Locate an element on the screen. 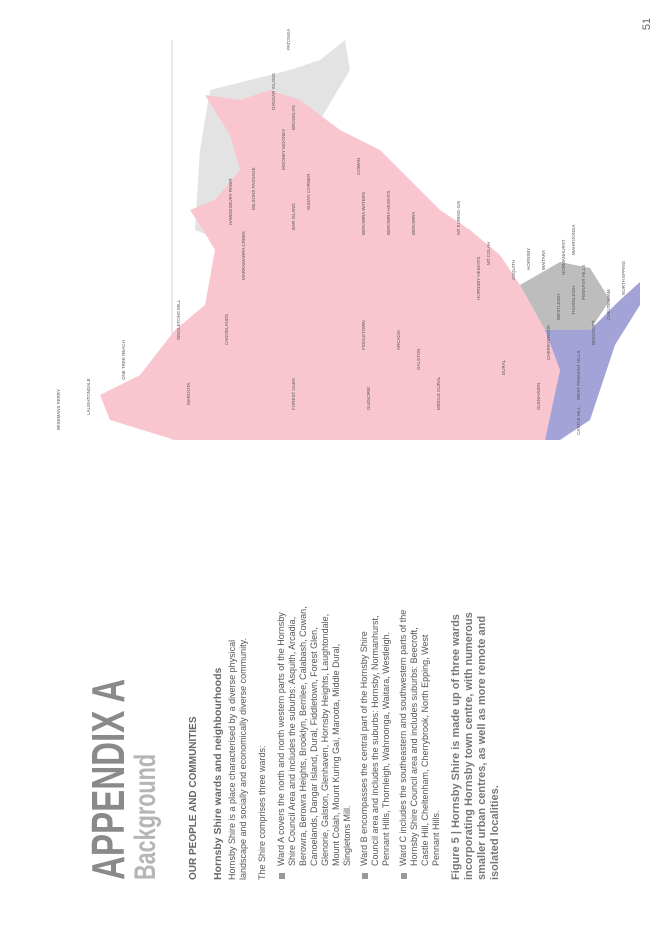 This screenshot has height=942, width=666. map-label: MOONEY MOONEY is located at coordinates (283, 149).